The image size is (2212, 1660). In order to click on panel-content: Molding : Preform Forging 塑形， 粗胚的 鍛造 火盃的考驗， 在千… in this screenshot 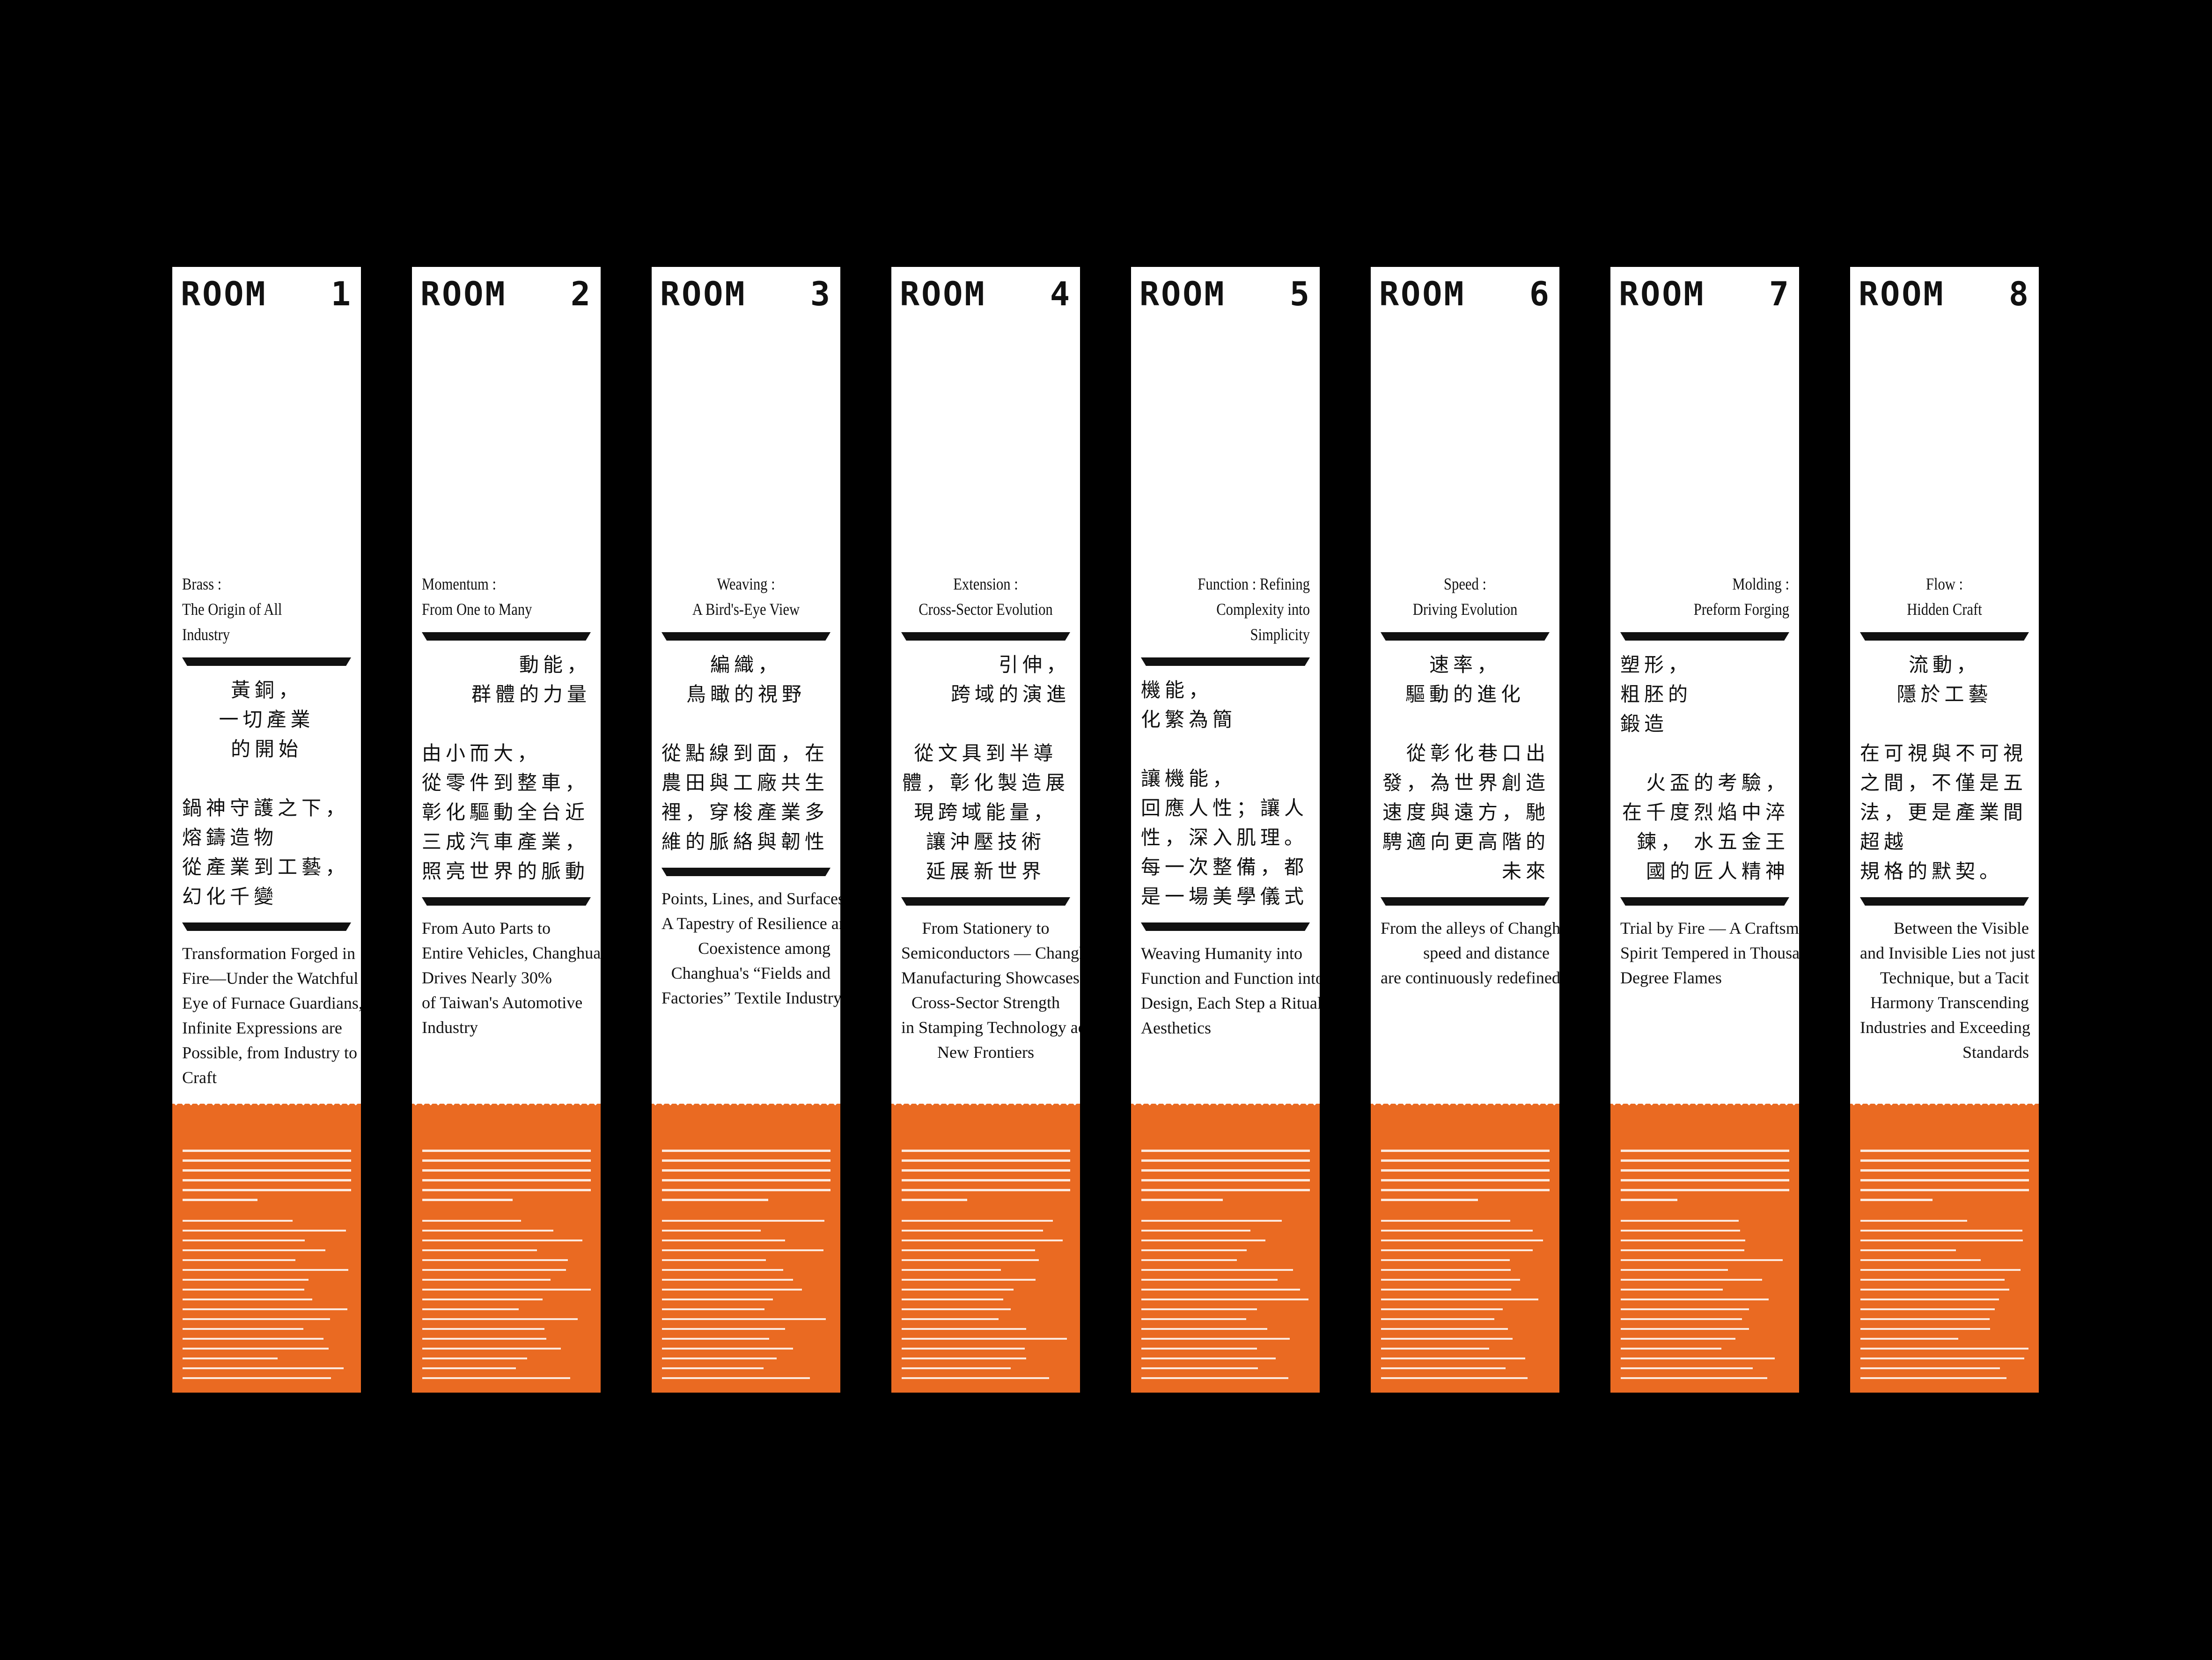, I will do `click(1709, 780)`.